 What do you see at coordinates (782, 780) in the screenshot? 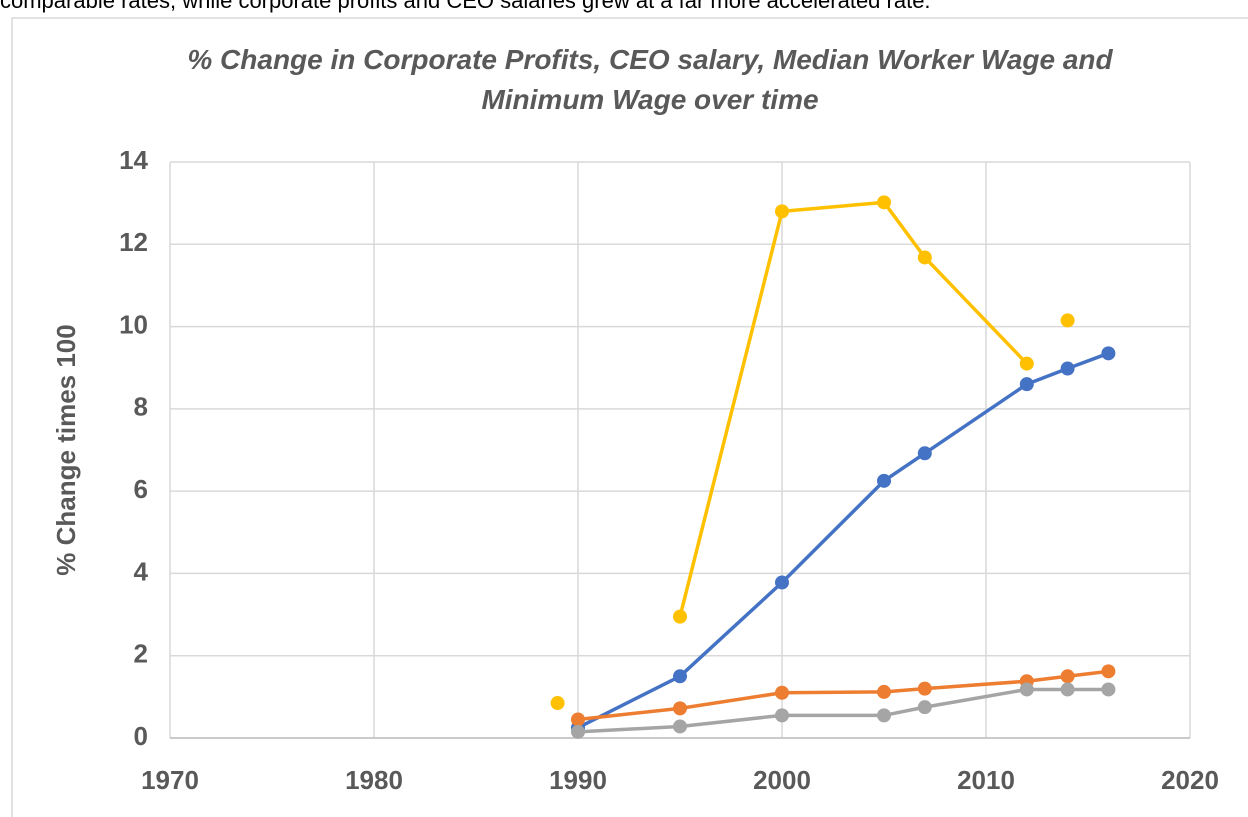
I see `x-tick-label: 2000` at bounding box center [782, 780].